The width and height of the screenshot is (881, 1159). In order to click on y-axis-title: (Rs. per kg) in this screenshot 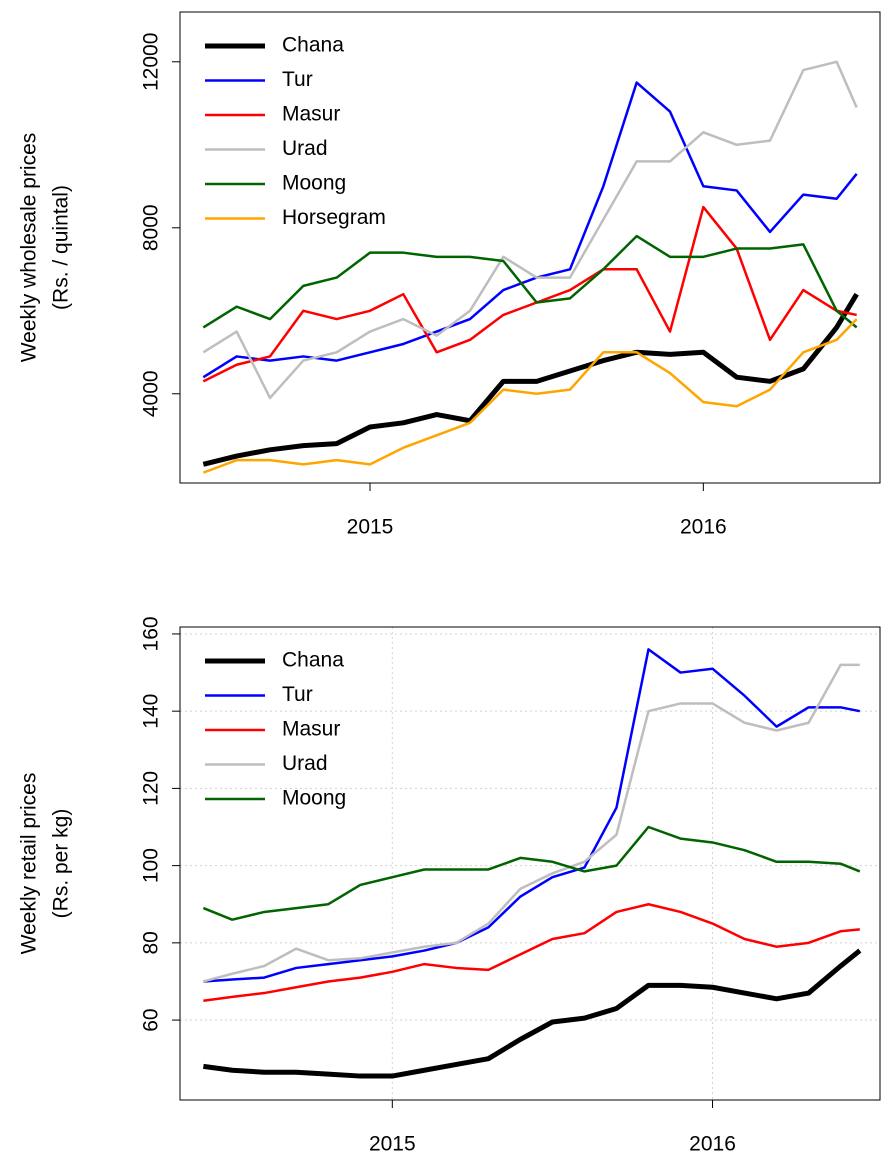, I will do `click(61, 864)`.